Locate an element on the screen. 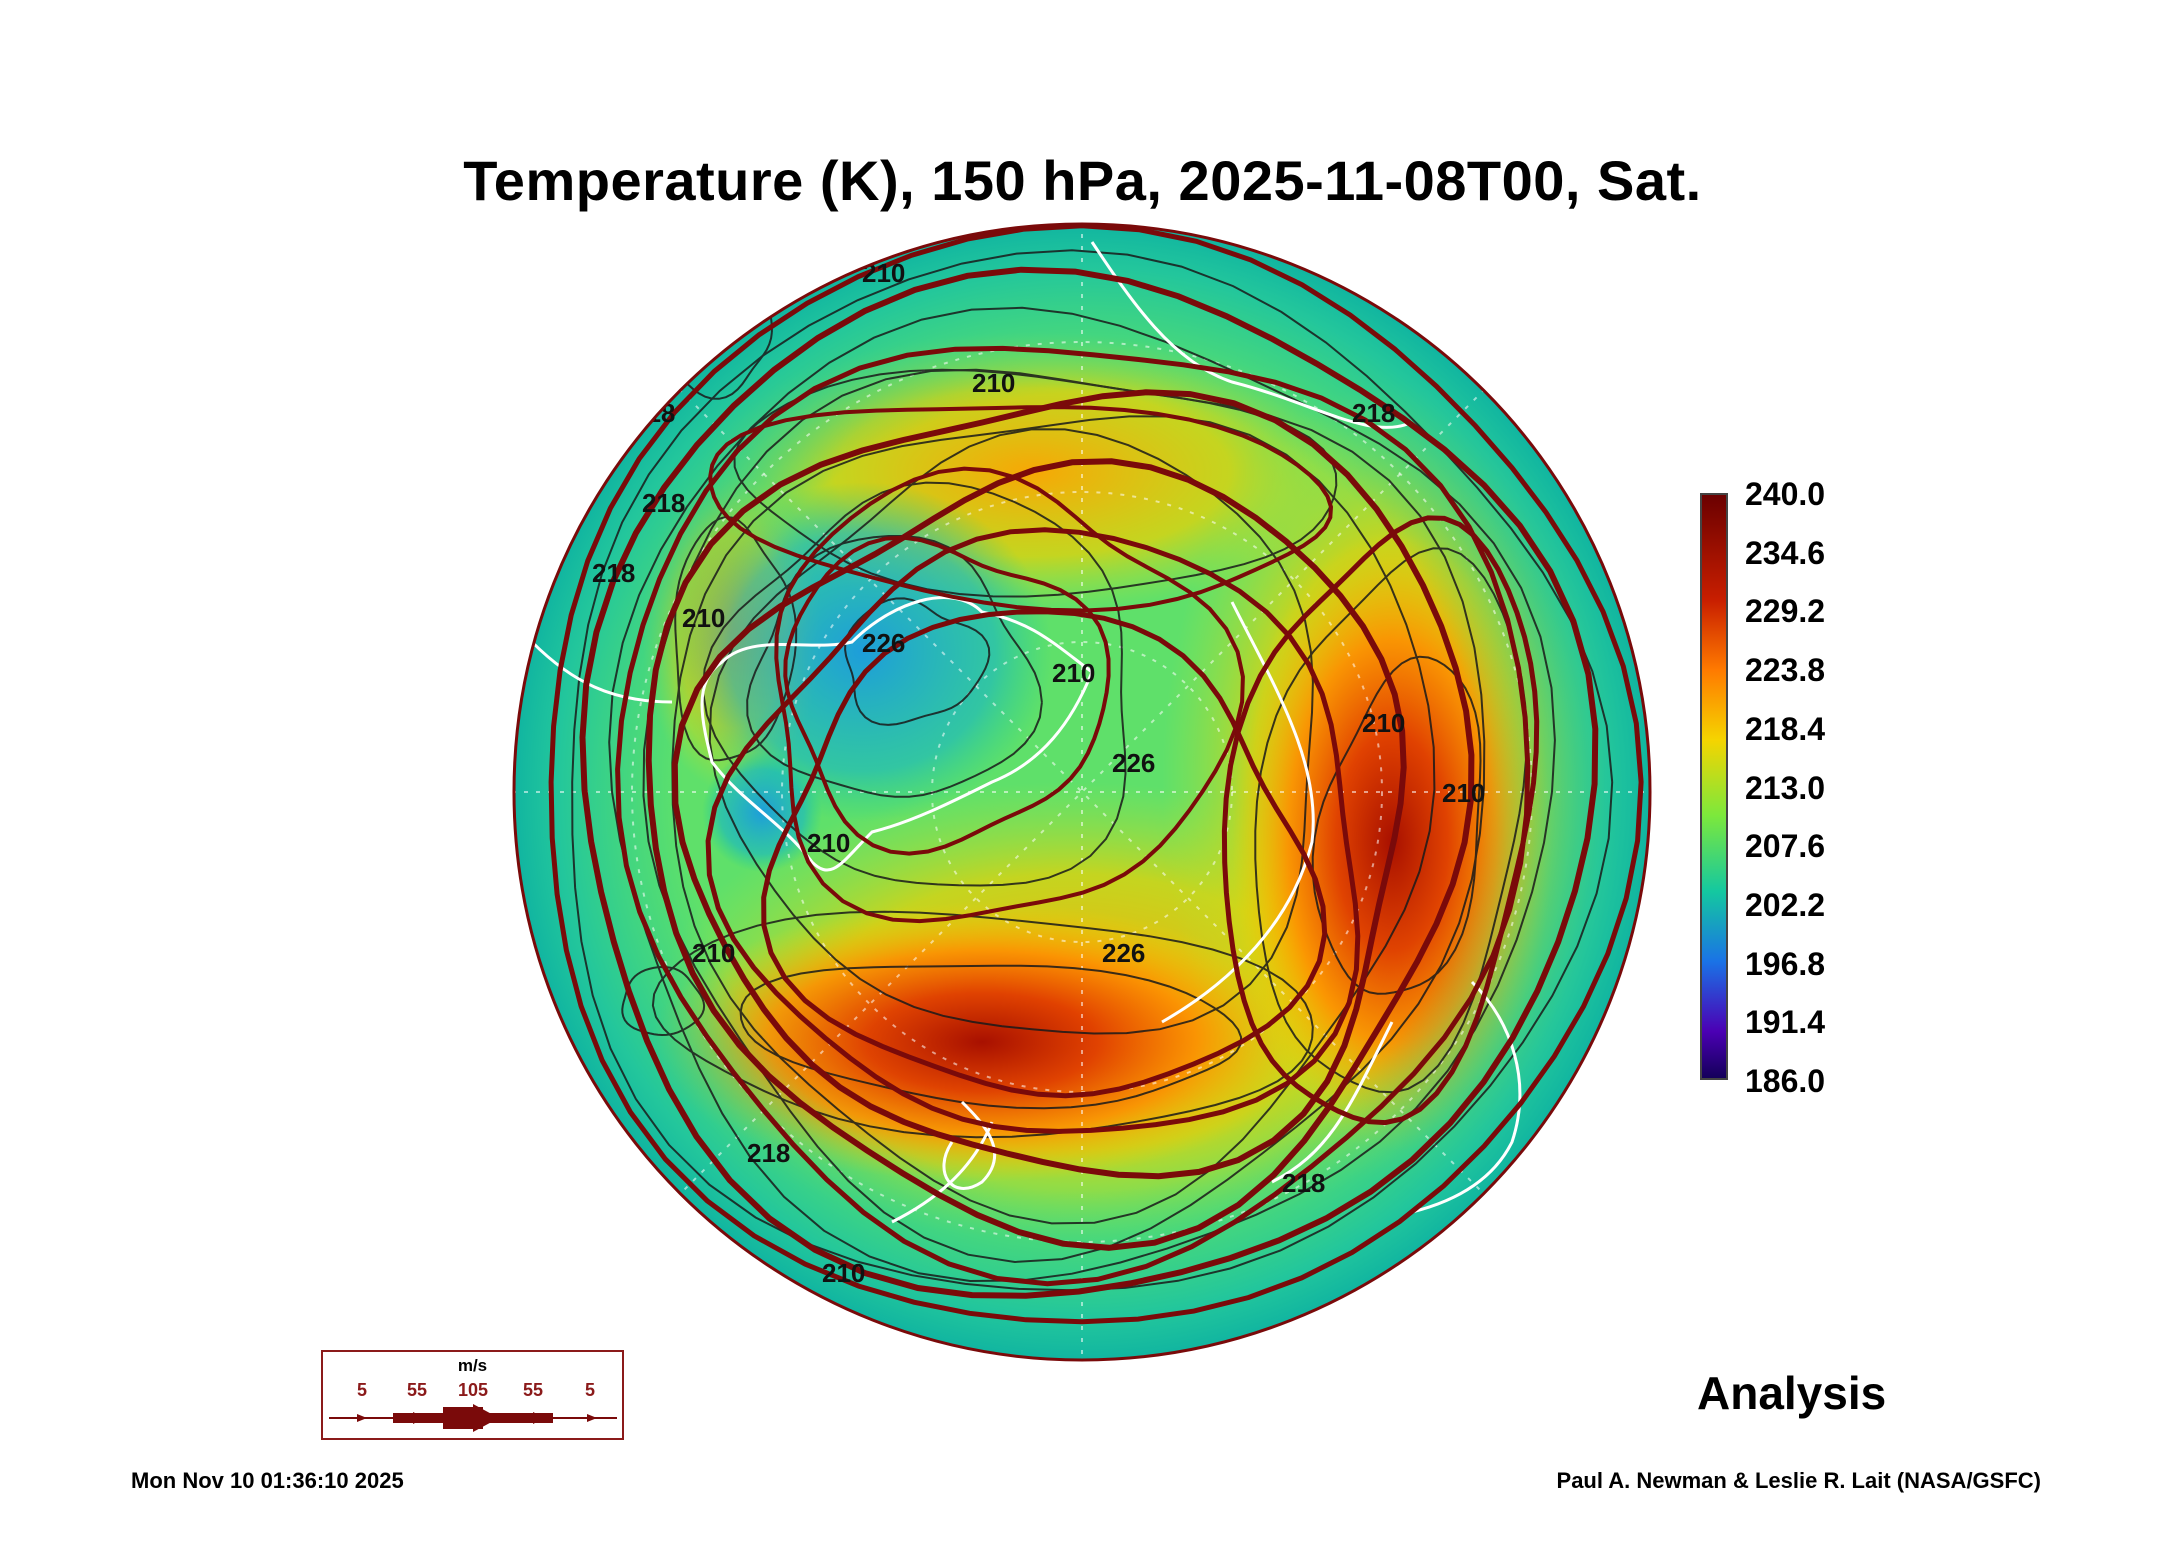 The image size is (2165, 1561). colorbar-tick-label: 186.0 is located at coordinates (1785, 1081).